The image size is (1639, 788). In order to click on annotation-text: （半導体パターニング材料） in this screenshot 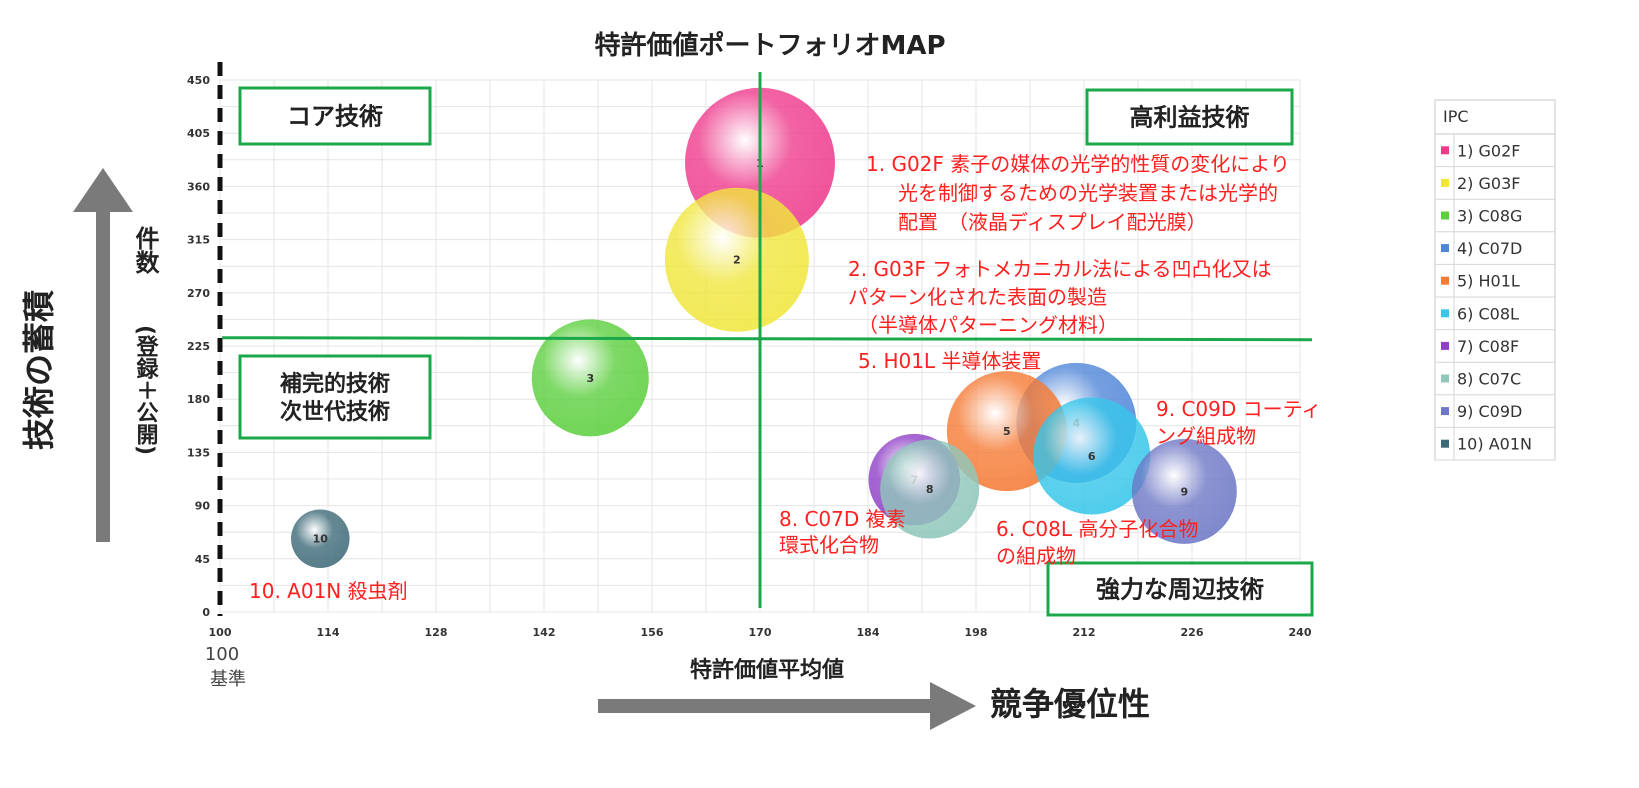, I will do `click(988, 325)`.